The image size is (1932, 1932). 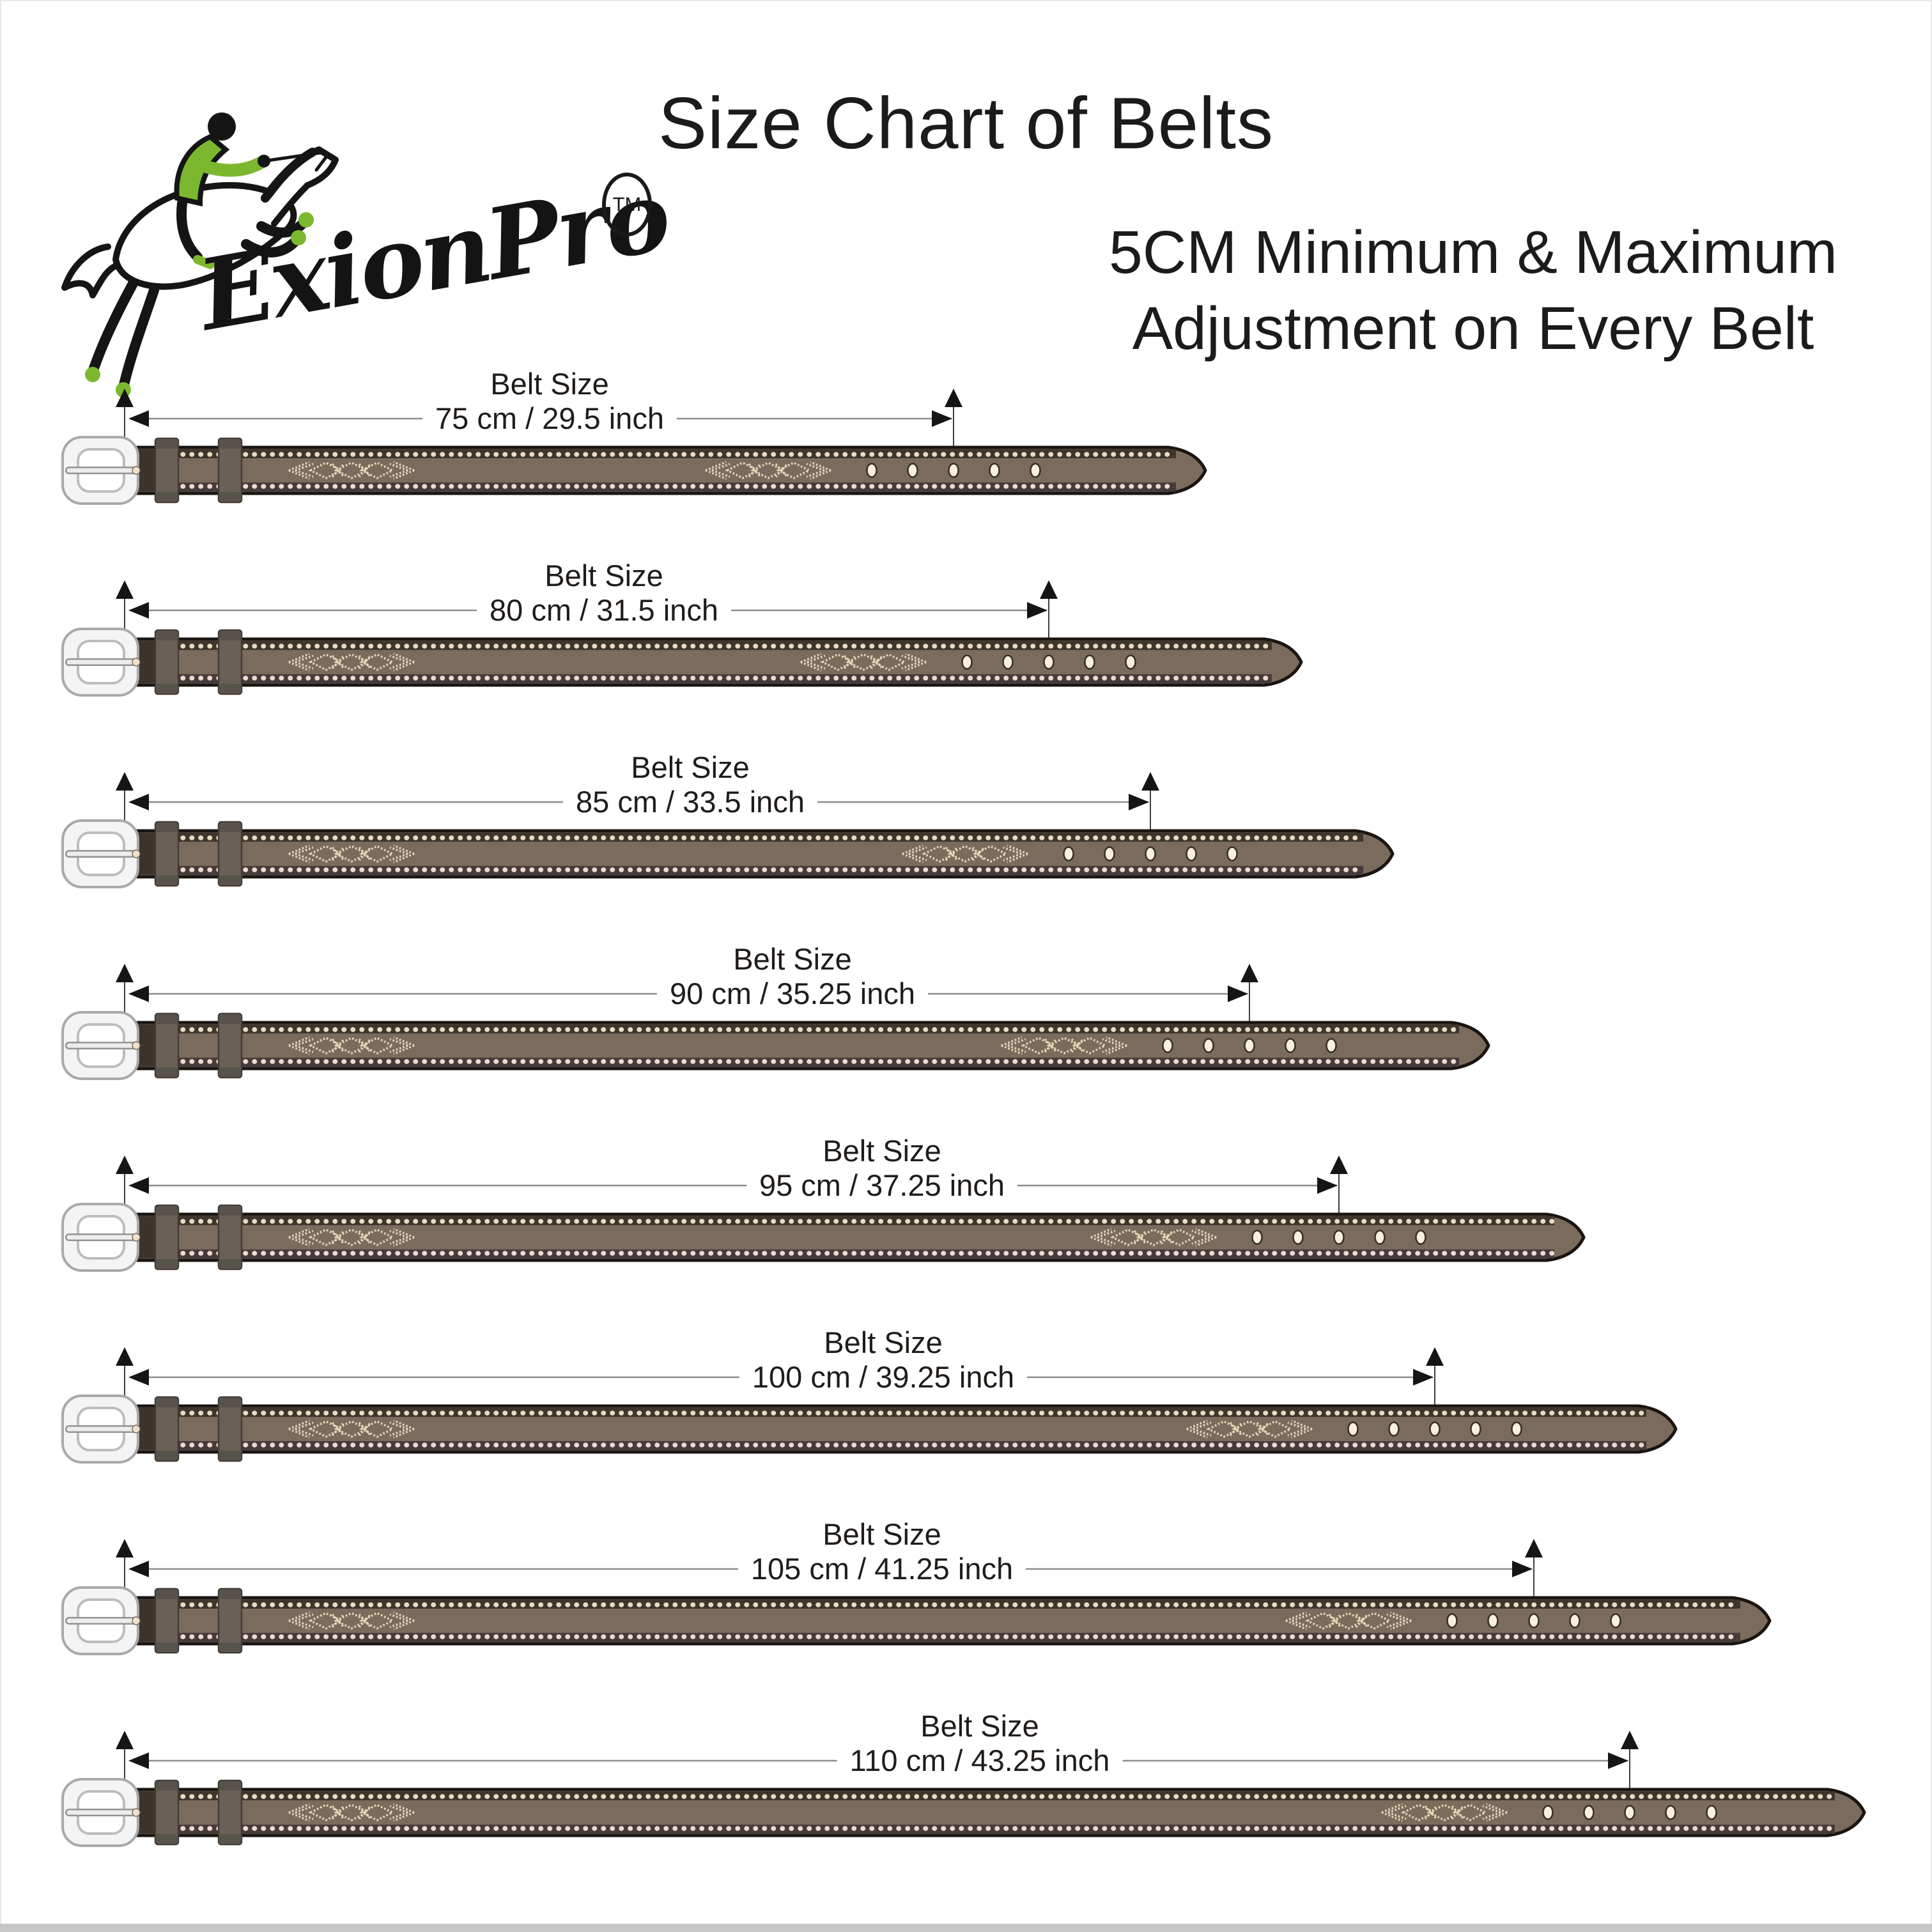 What do you see at coordinates (1473, 253) in the screenshot?
I see `adjustment-note-line1: 5CM Minimum & Maximum` at bounding box center [1473, 253].